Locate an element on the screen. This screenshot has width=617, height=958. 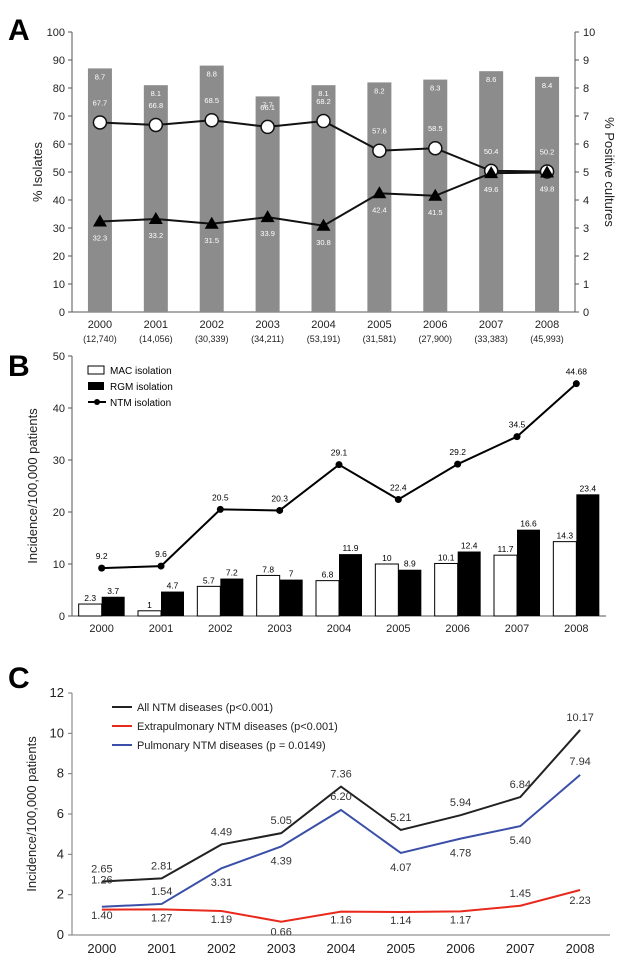
point-value-label-2: 4.78 is located at coordinates (460, 854).